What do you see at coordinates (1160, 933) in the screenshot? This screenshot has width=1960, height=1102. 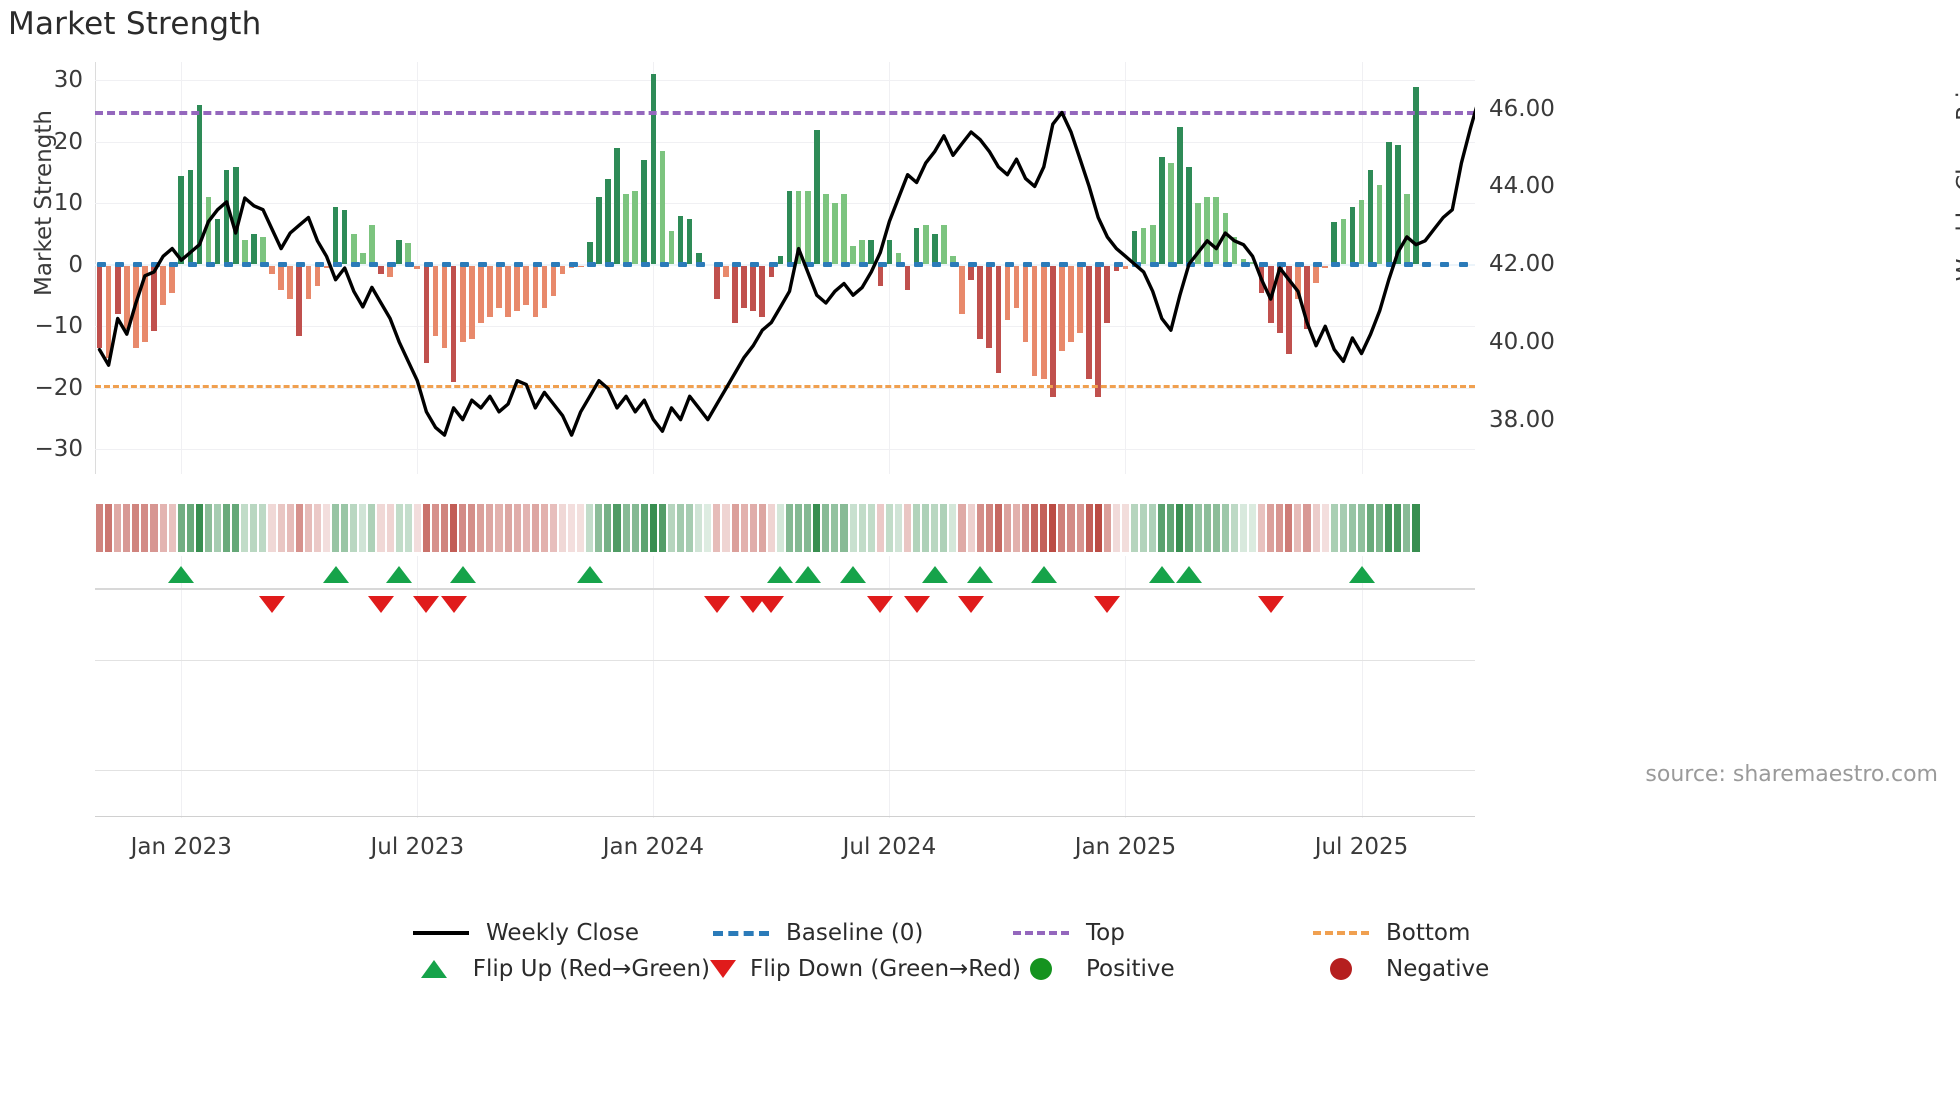 I see `legend-item: Top` at bounding box center [1160, 933].